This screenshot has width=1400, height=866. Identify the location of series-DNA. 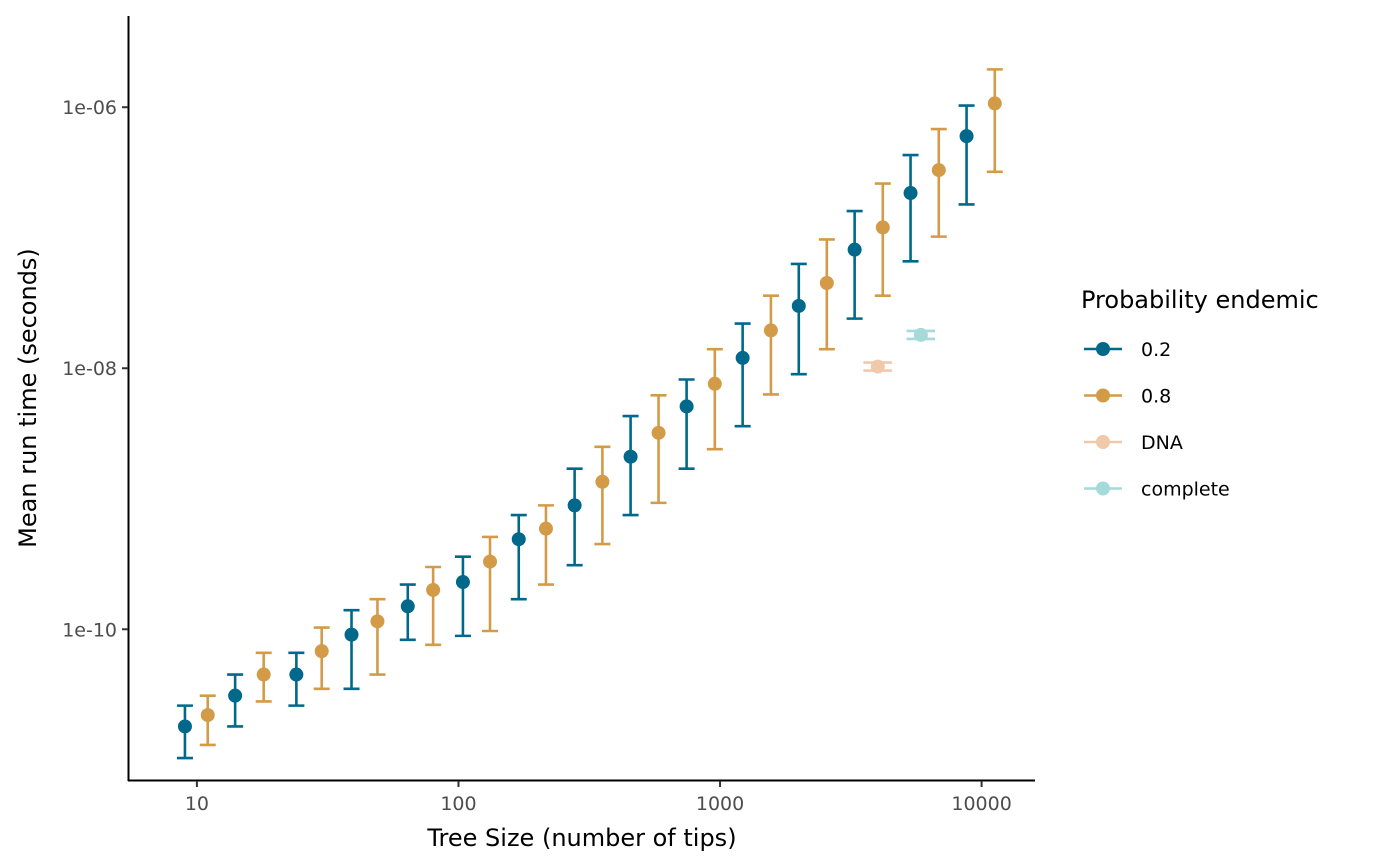
(877, 366).